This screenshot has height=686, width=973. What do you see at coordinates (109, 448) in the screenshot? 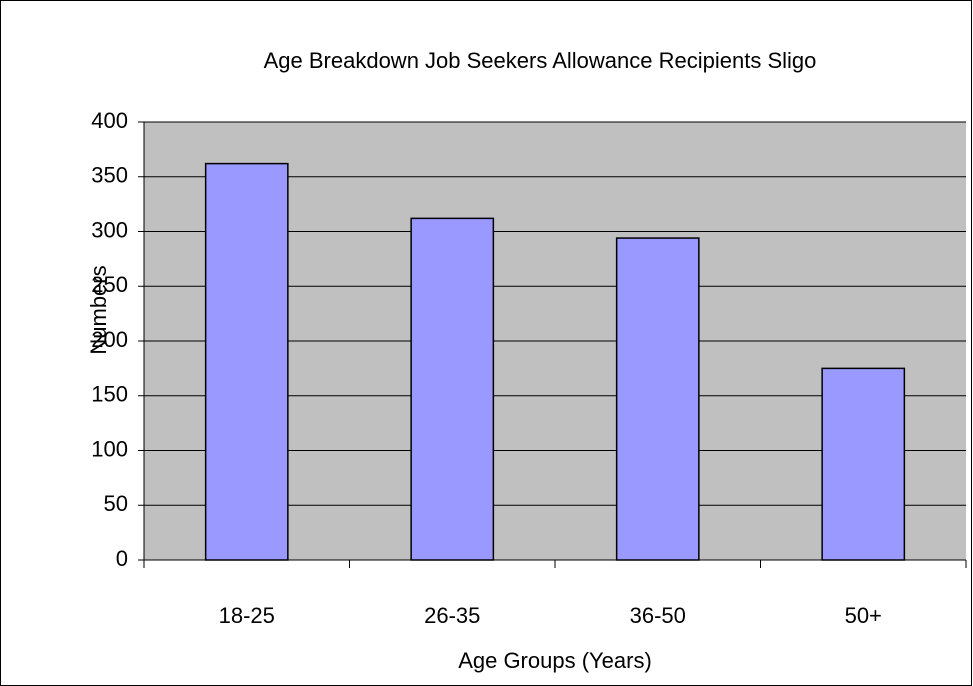
I see `y-tick-label: 100` at bounding box center [109, 448].